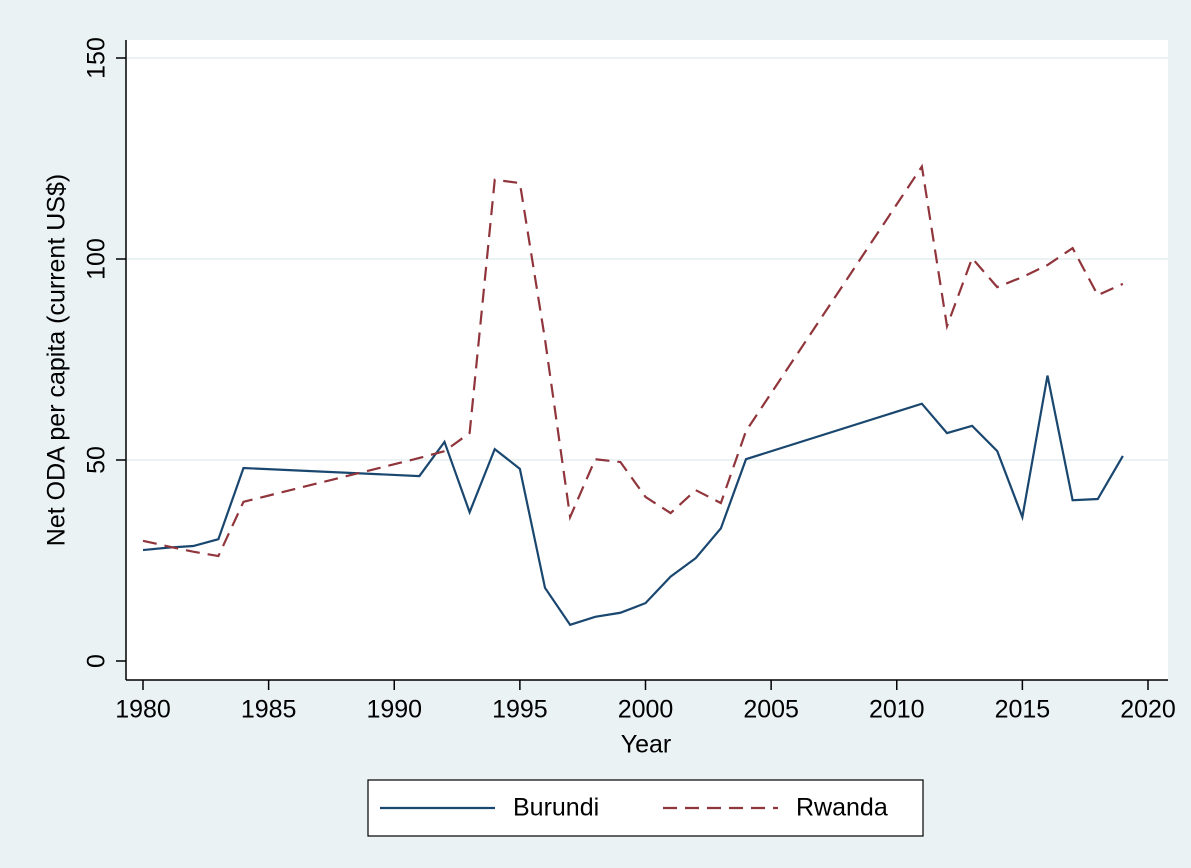 This screenshot has width=1191, height=868. Describe the element at coordinates (269, 710) in the screenshot. I see `x-tick-label: 1985` at that location.